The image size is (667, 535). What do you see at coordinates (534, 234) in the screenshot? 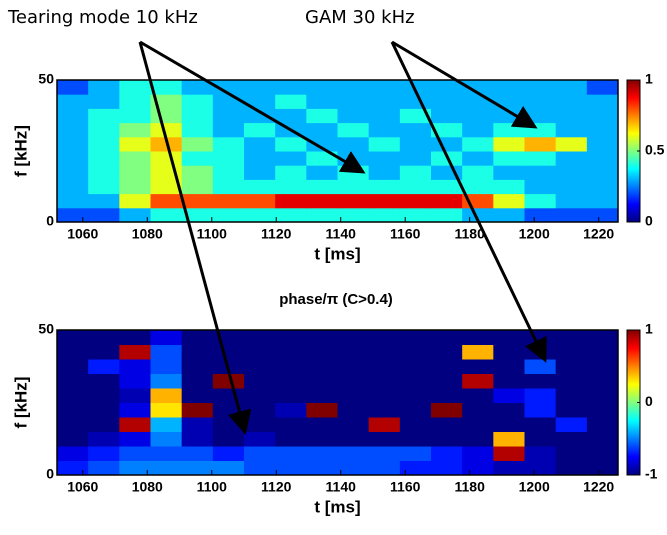
I see `x-tick-label: 1200` at bounding box center [534, 234].